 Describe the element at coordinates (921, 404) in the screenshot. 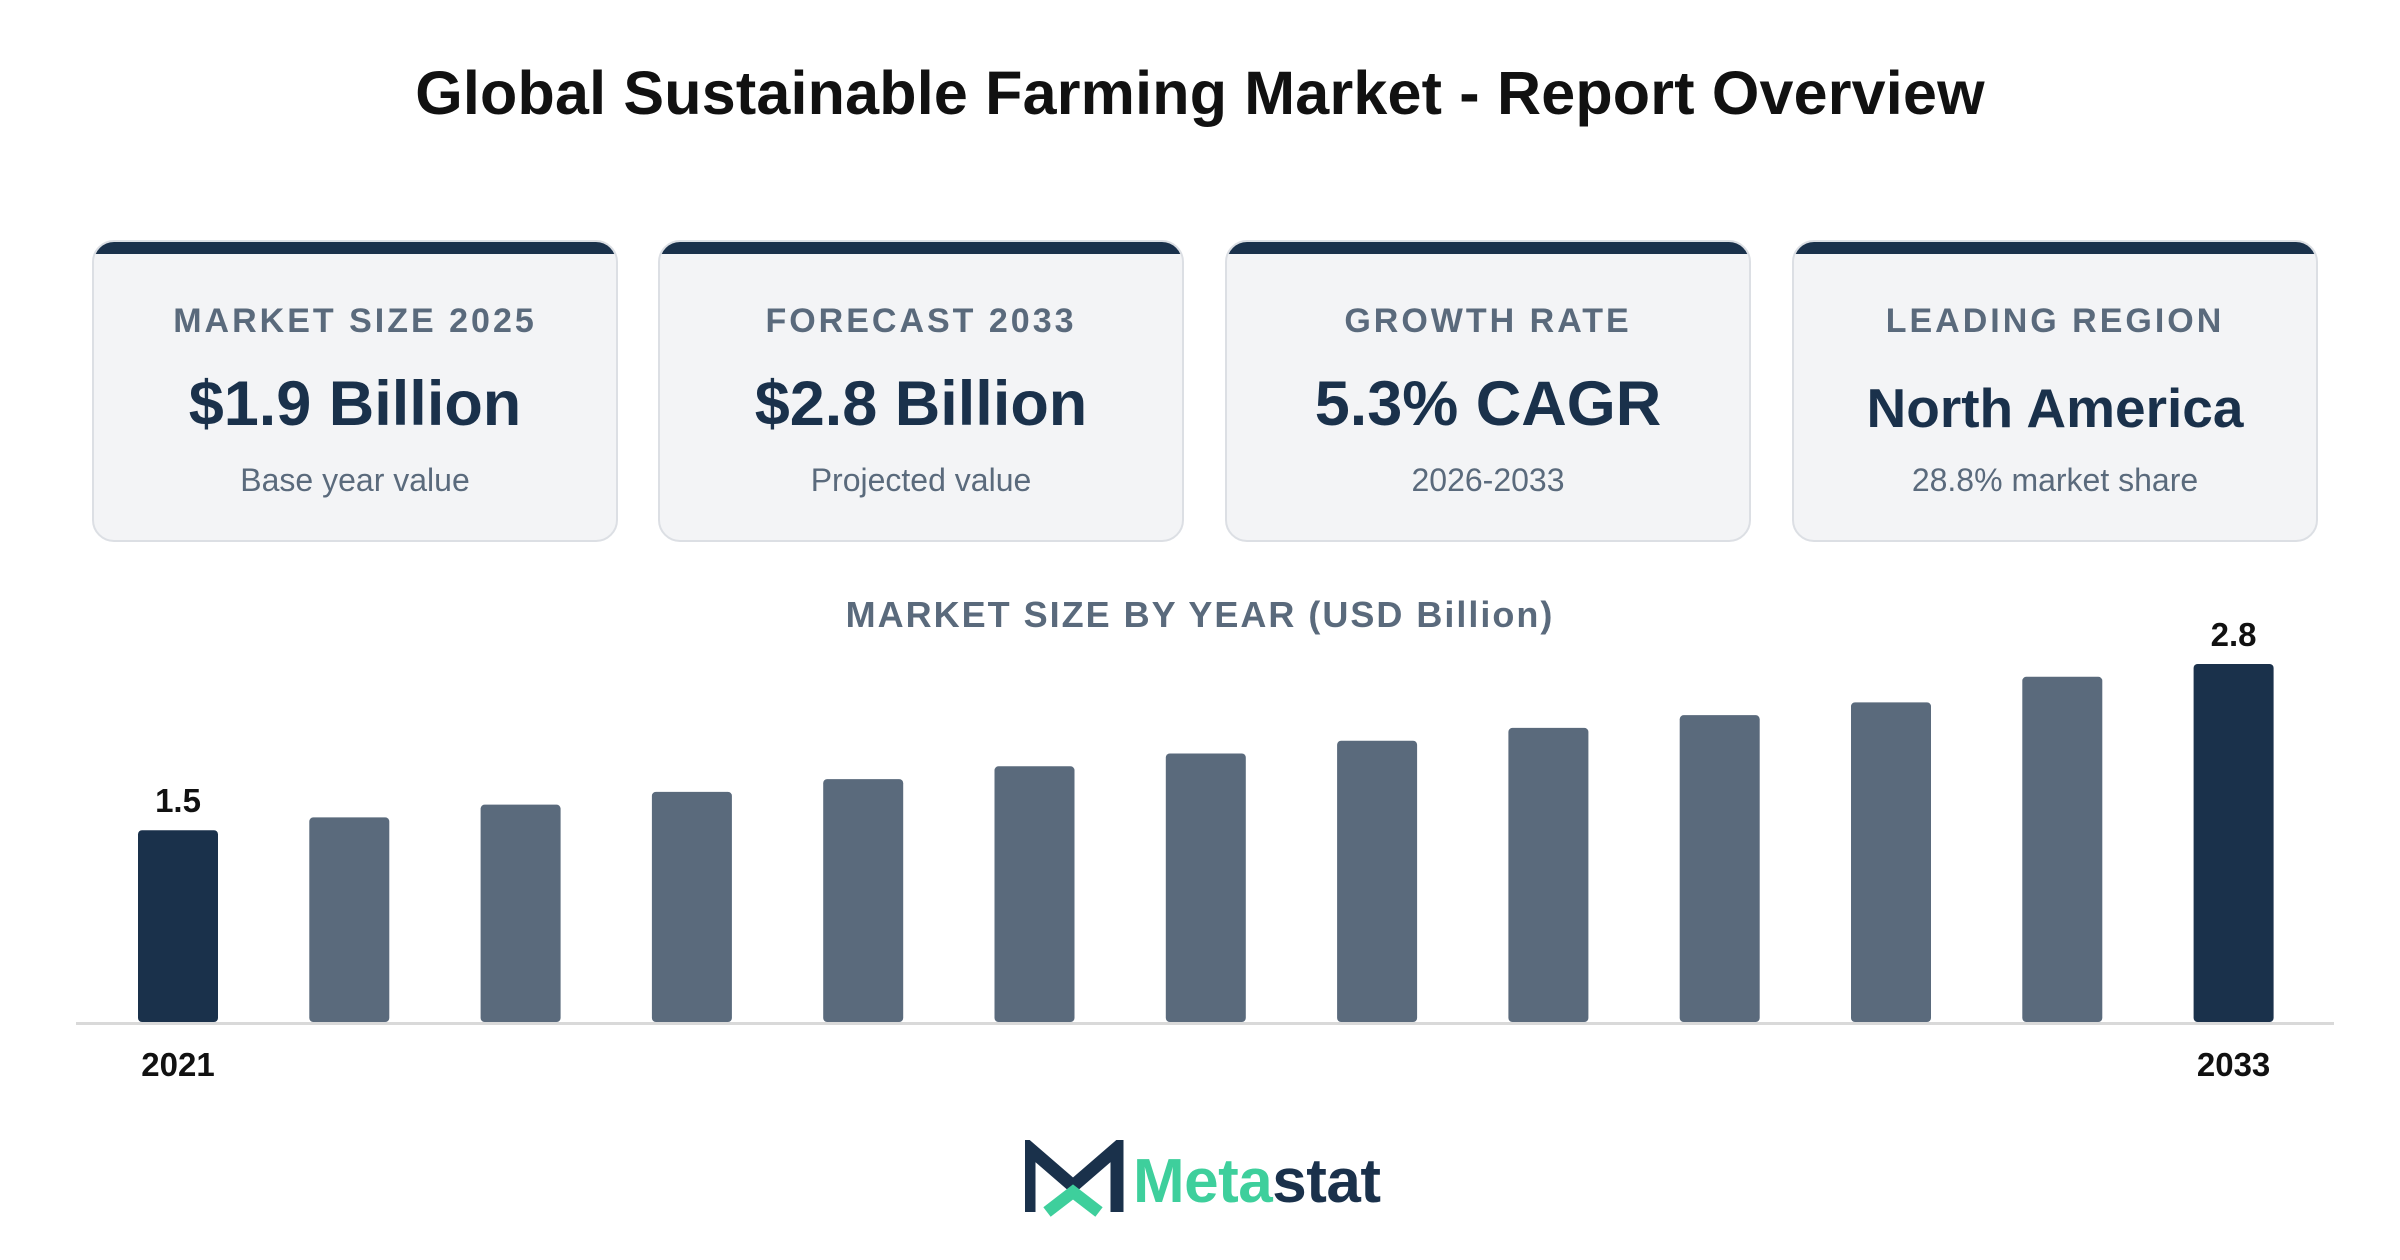

I see `card-value: $2.8 Billion` at that location.